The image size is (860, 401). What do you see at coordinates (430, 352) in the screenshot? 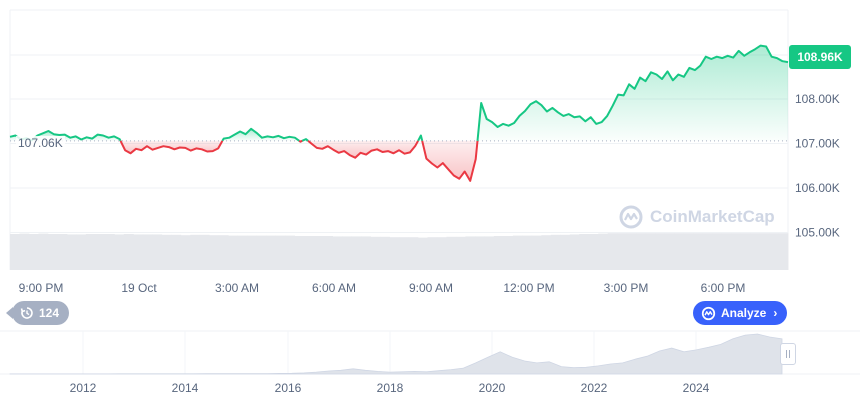
I see `range-navigator` at bounding box center [430, 352].